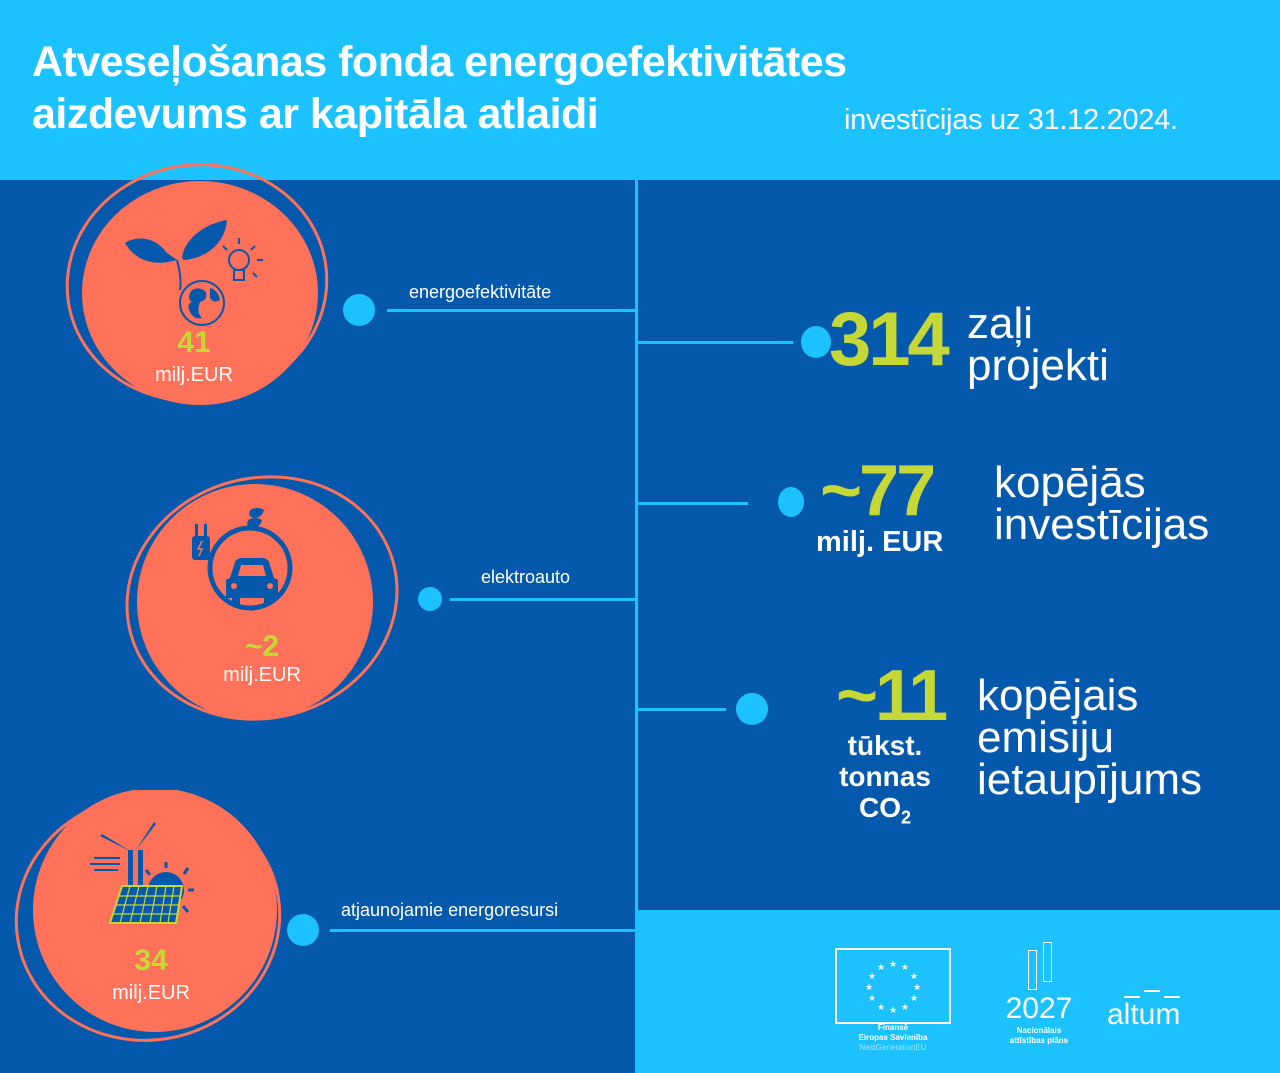  What do you see at coordinates (1039, 1030) in the screenshot?
I see `nap-line: Nacionālais` at bounding box center [1039, 1030].